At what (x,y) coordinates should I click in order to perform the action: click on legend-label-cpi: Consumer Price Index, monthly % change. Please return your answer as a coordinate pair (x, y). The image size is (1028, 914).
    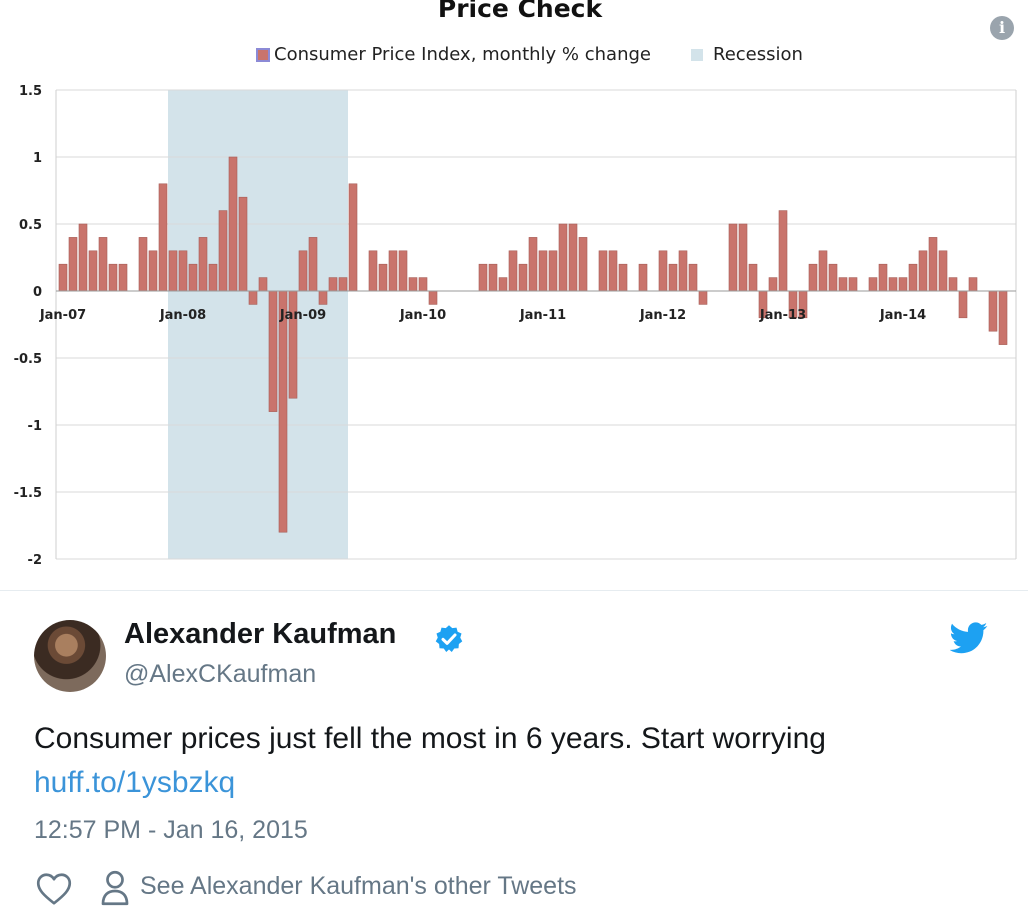
    Looking at the image, I should click on (462, 54).